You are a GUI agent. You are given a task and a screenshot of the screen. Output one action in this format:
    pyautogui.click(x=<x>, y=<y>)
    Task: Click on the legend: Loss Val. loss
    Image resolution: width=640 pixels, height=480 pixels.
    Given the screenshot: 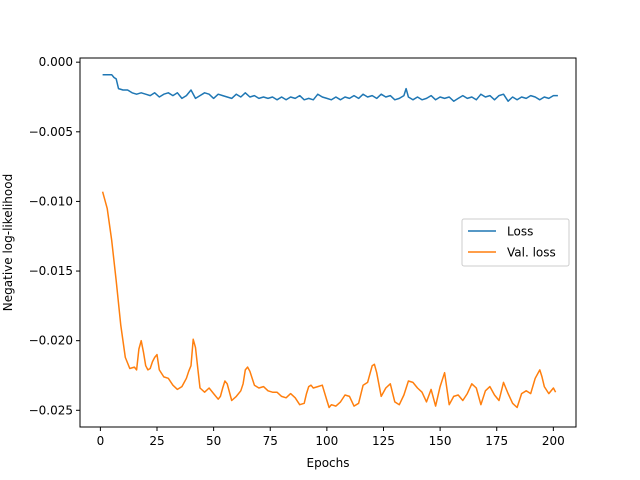 What is the action you would take?
    pyautogui.click(x=515, y=242)
    